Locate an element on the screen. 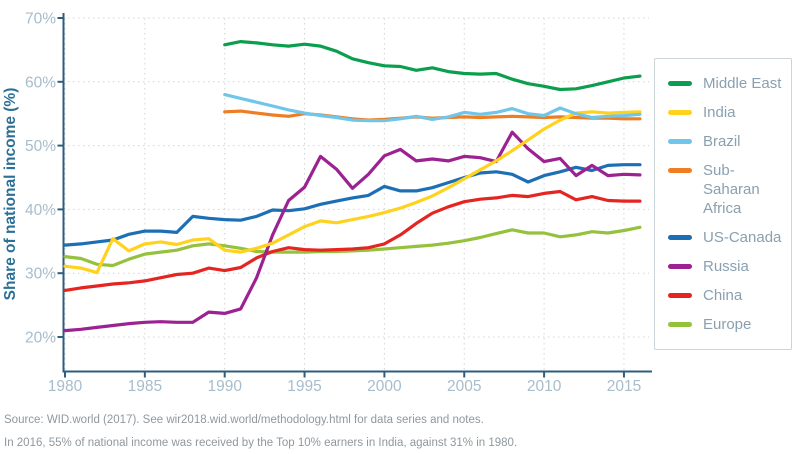 This screenshot has height=454, width=794. legend-label: Europe is located at coordinates (727, 324).